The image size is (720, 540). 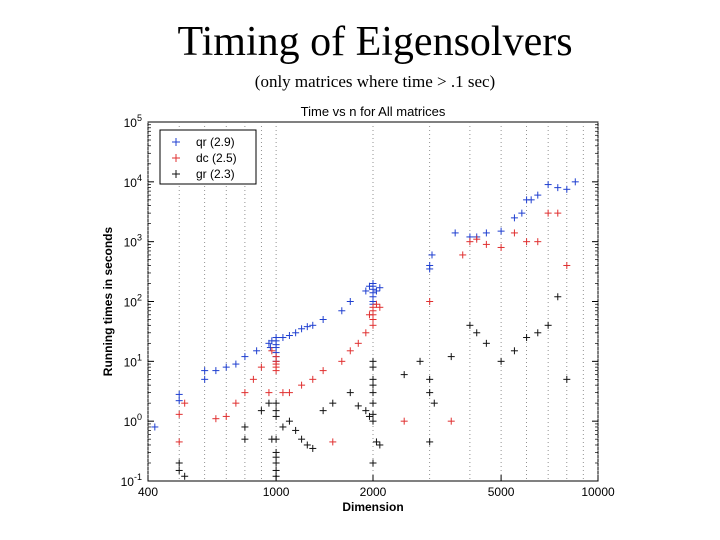 I want to click on x-tick-label: 2000, so click(x=373, y=492).